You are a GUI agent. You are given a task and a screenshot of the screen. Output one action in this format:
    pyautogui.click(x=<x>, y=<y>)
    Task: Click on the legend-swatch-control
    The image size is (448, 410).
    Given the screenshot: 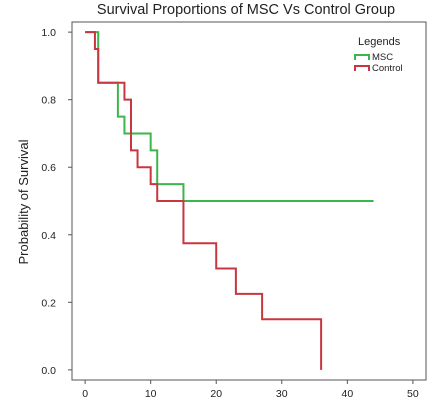 What is the action you would take?
    pyautogui.click(x=362, y=68)
    